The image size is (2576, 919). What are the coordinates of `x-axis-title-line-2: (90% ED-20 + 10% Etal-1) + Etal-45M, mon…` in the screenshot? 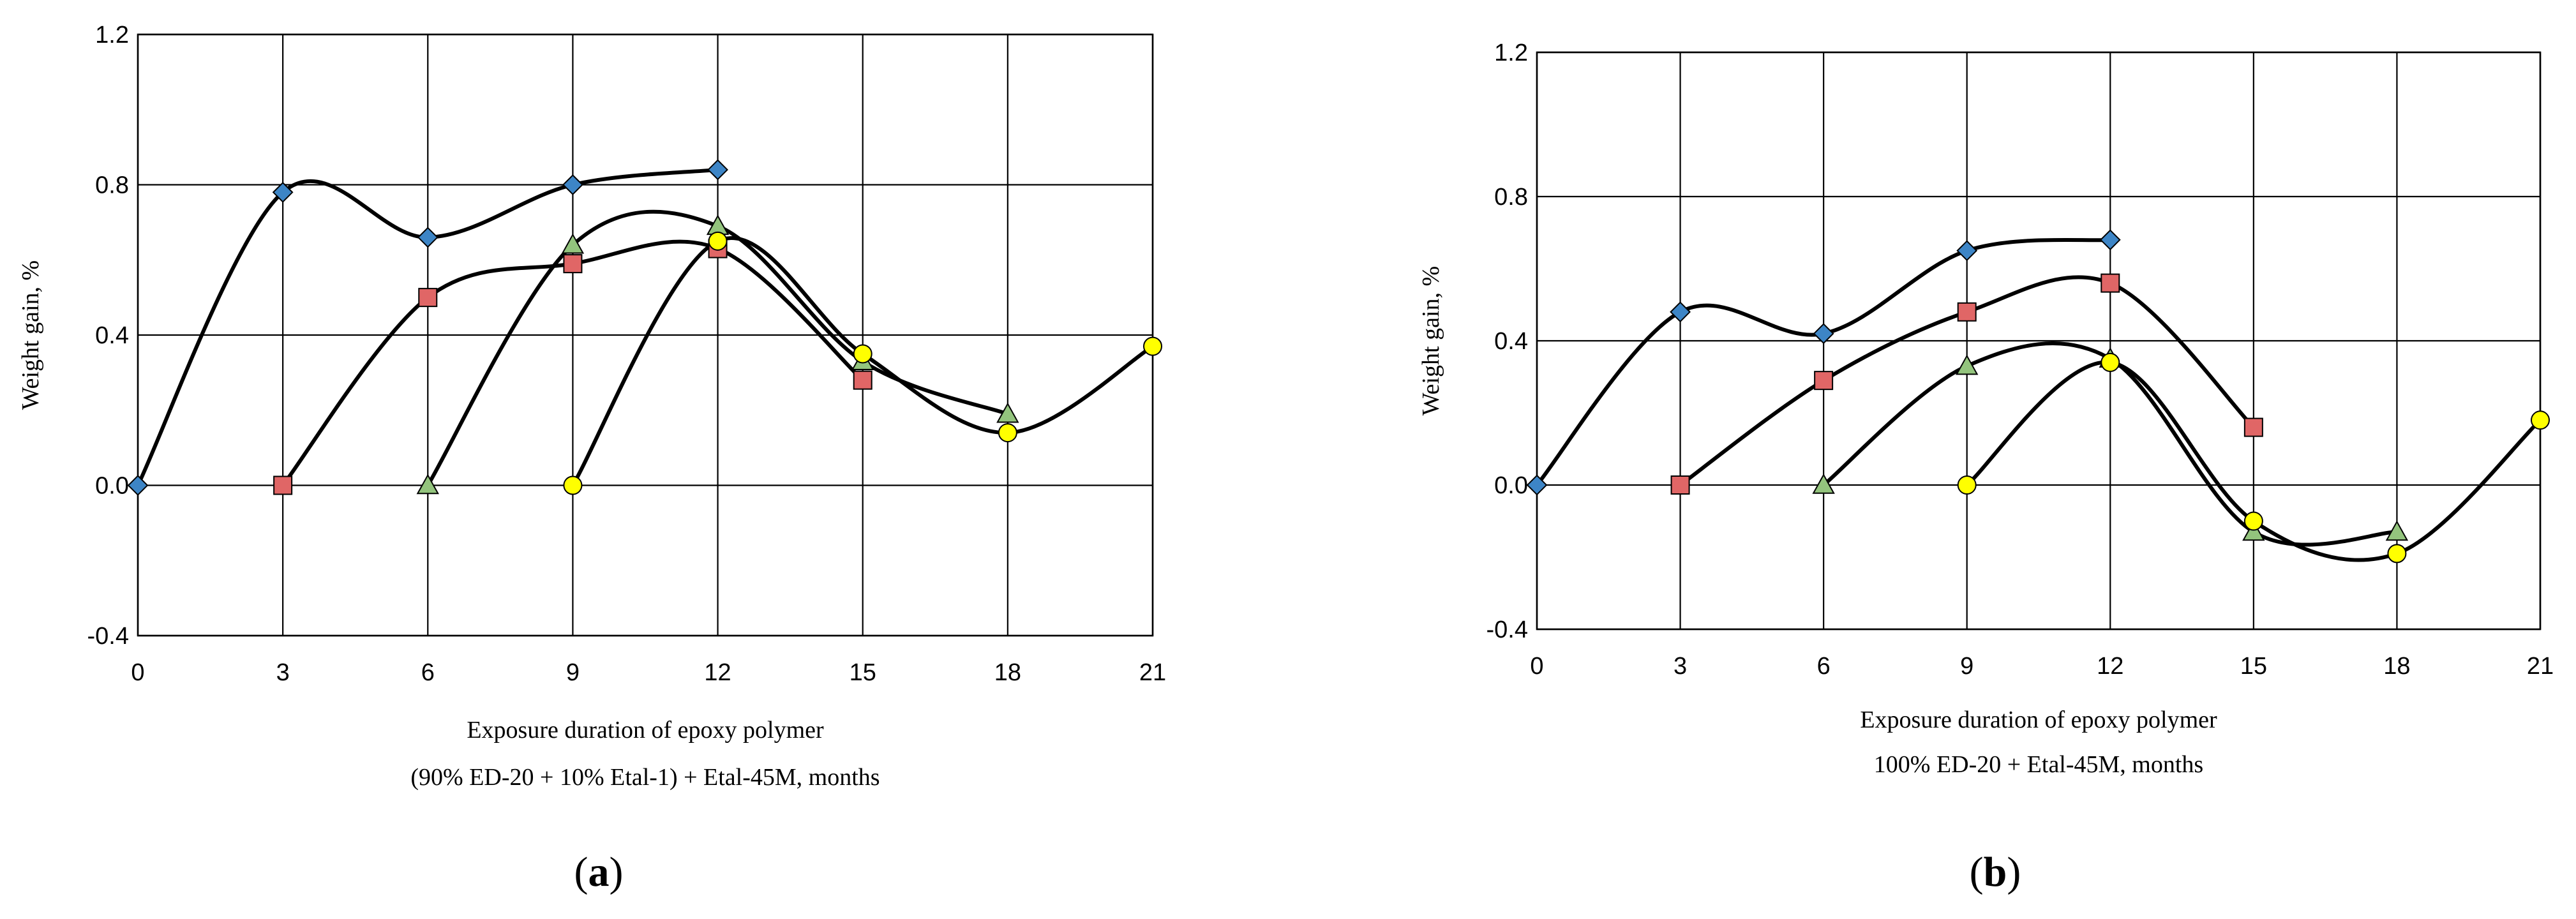 It's located at (645, 777).